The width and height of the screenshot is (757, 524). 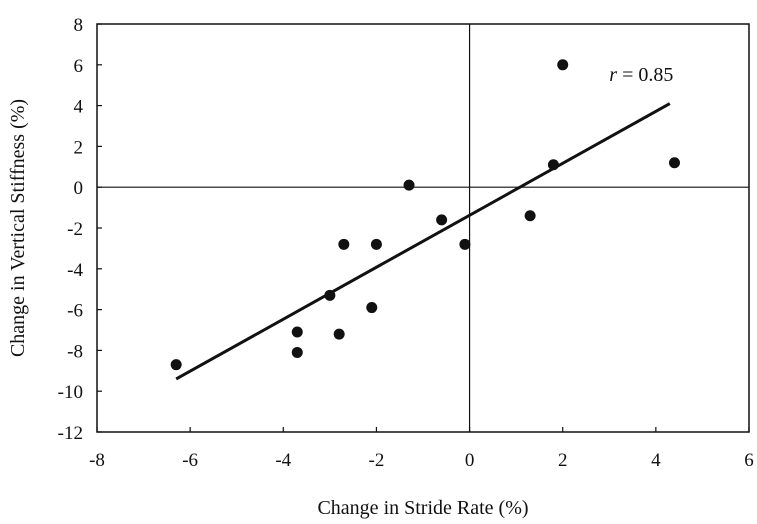 What do you see at coordinates (70, 433) in the screenshot?
I see `y-tick-label: -12` at bounding box center [70, 433].